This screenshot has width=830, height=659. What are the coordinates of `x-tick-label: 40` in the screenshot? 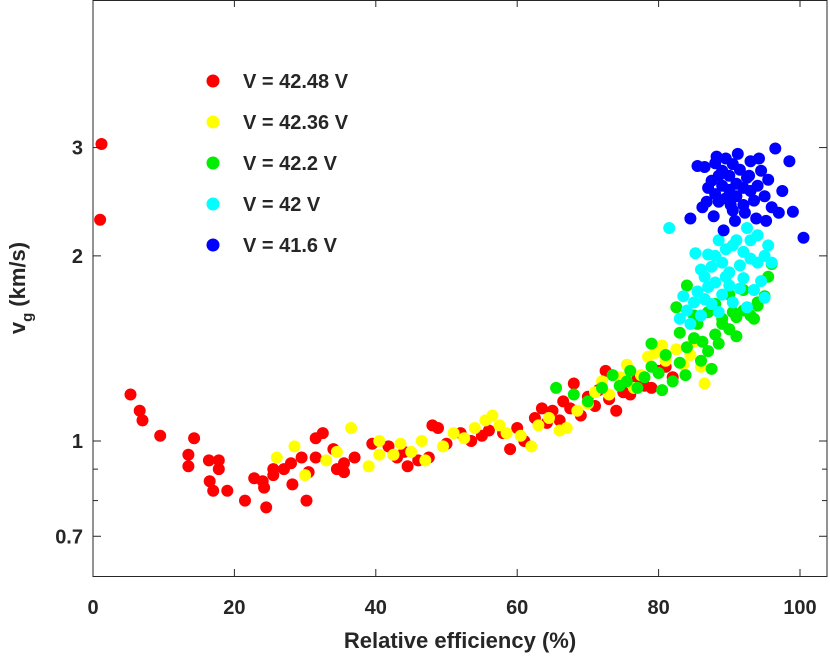 It's located at (376, 608).